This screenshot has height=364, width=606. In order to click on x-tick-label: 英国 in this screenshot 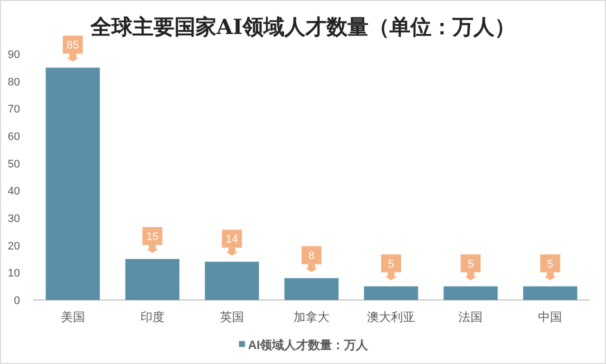, I will do `click(232, 317)`.